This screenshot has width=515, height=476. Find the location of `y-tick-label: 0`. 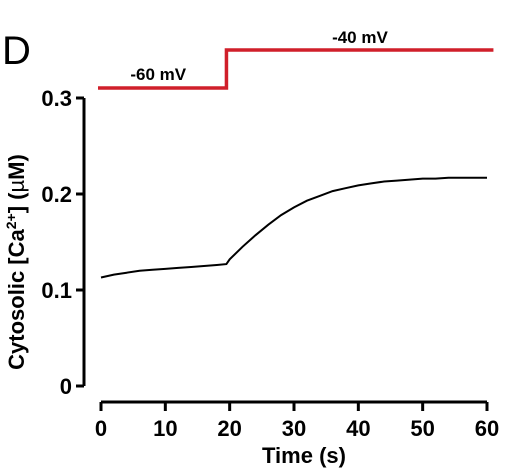

y-tick-label: 0 is located at coordinates (66, 386).